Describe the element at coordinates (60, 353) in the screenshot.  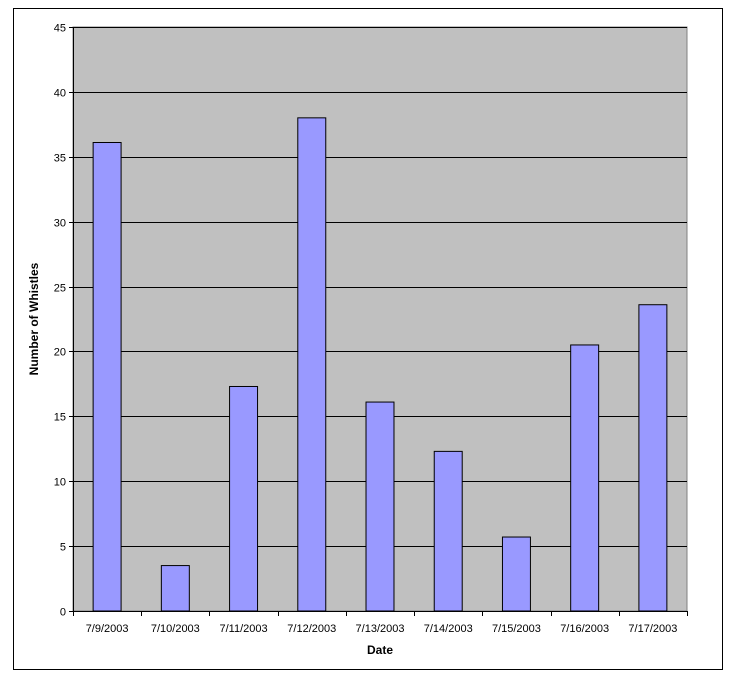
I see `y-tick-label: 20` at that location.